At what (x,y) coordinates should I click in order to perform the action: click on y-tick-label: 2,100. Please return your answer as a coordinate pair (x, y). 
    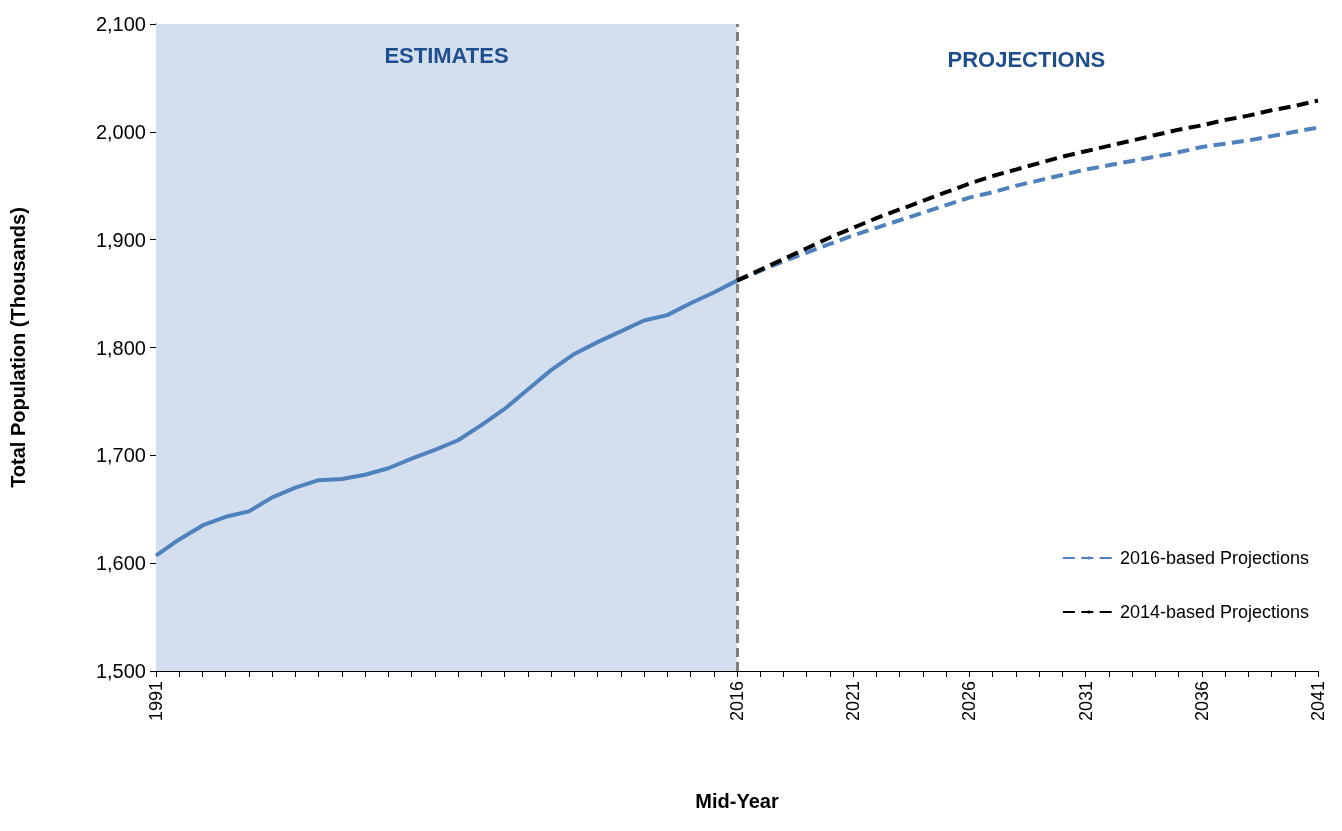
    Looking at the image, I should click on (120, 24).